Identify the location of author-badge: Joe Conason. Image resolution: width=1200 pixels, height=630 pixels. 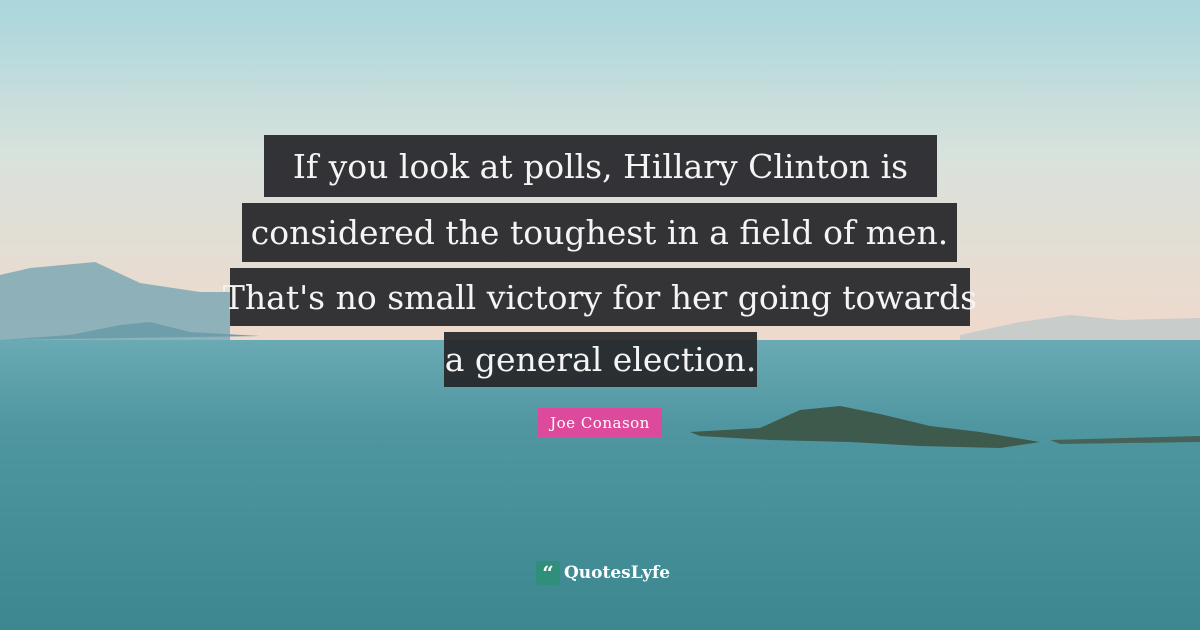
(600, 422).